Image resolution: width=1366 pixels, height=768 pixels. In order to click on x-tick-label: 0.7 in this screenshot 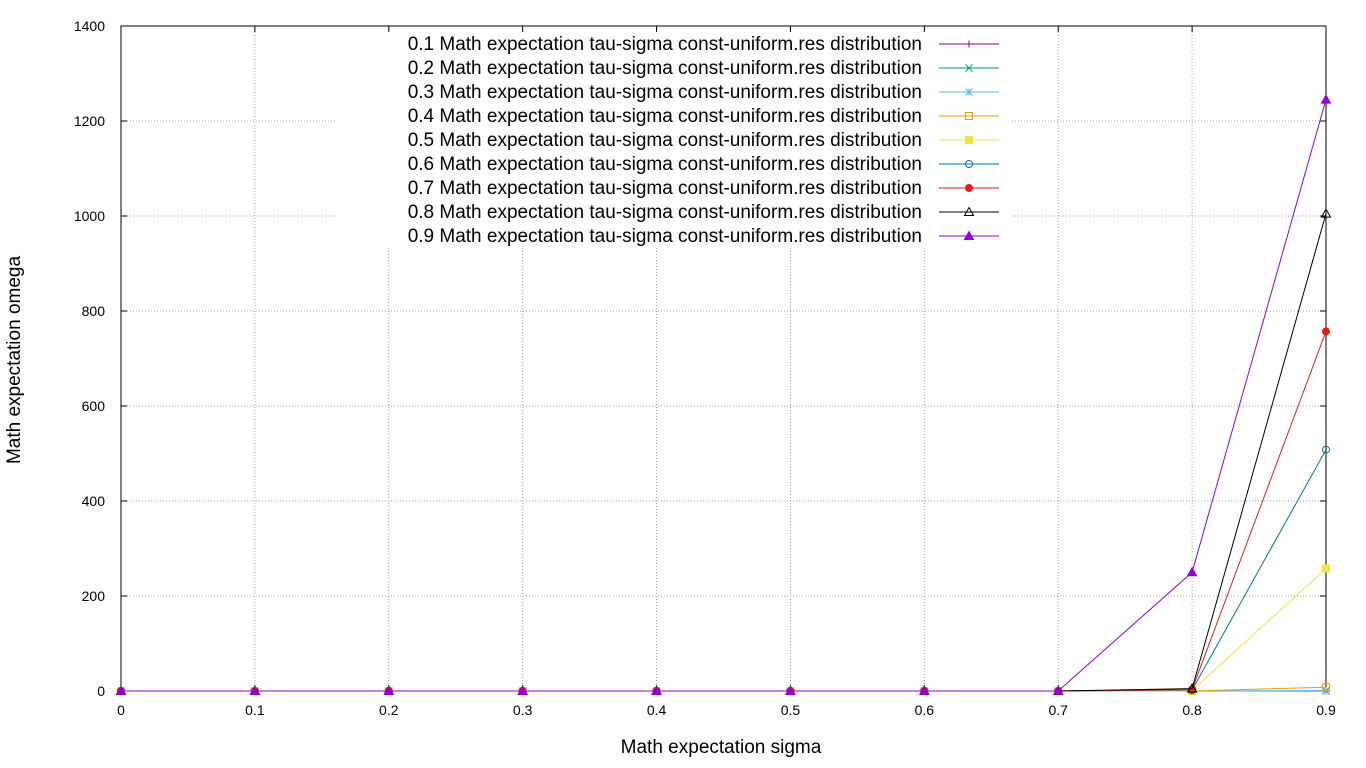, I will do `click(1058, 710)`.